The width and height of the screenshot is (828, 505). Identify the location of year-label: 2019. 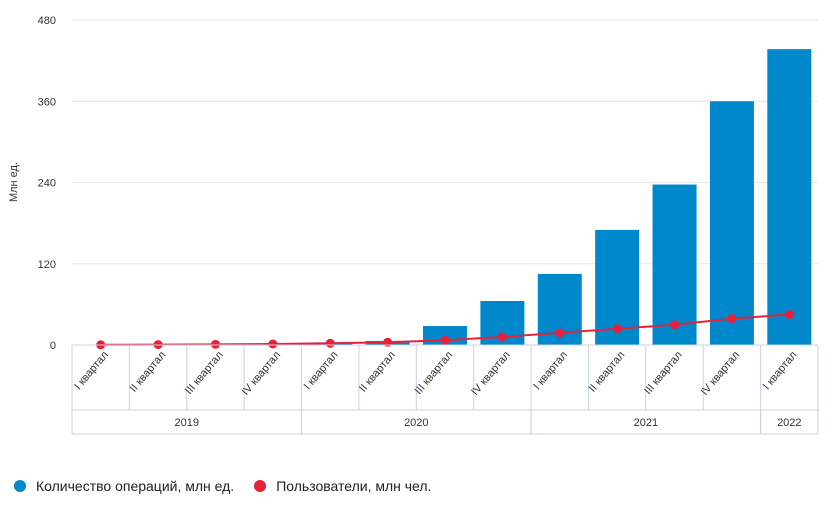
(187, 423).